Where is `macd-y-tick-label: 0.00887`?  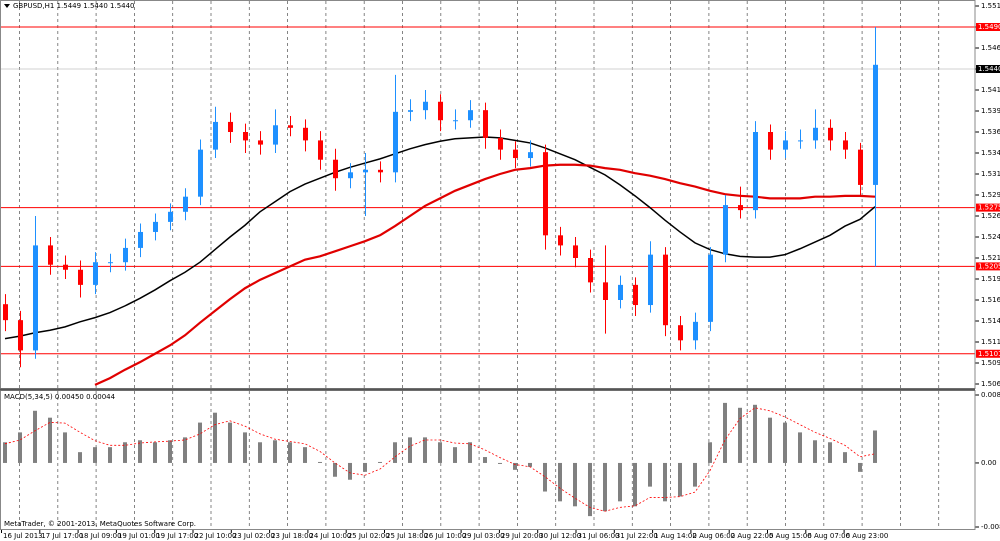
macd-y-tick-label: 0.00887 is located at coordinates (990, 395).